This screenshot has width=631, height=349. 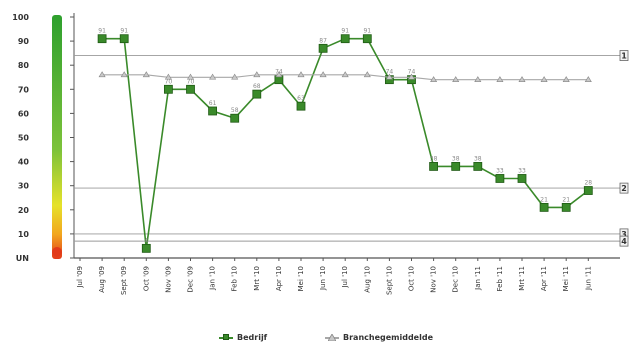 What do you see at coordinates (235, 110) in the screenshot?
I see `data-label-bedrijf: 58` at bounding box center [235, 110].